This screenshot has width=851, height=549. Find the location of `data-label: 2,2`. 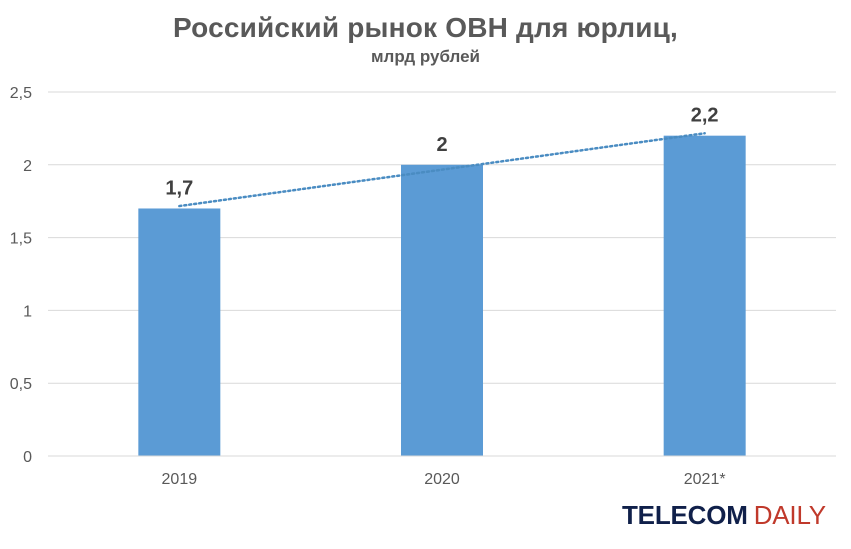

data-label: 2,2 is located at coordinates (705, 116).